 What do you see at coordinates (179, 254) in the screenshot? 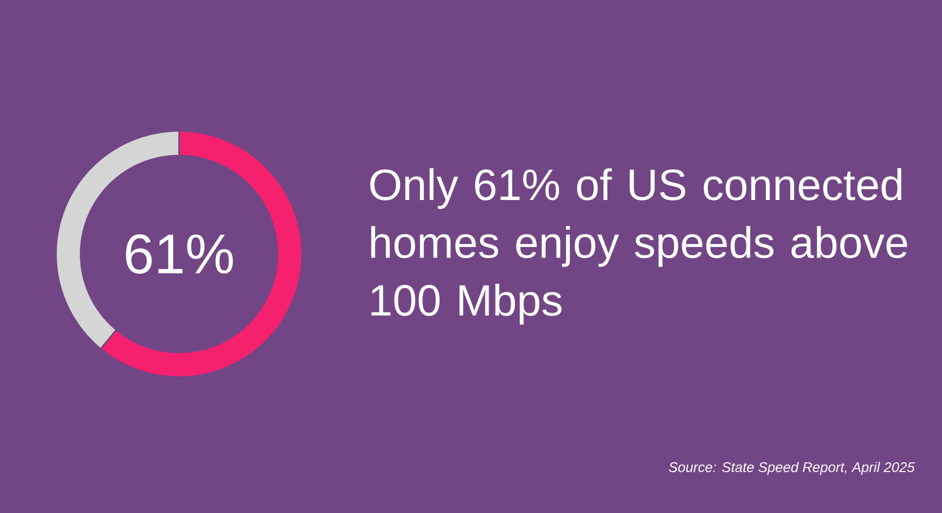
I see `data-label: 61%` at bounding box center [179, 254].